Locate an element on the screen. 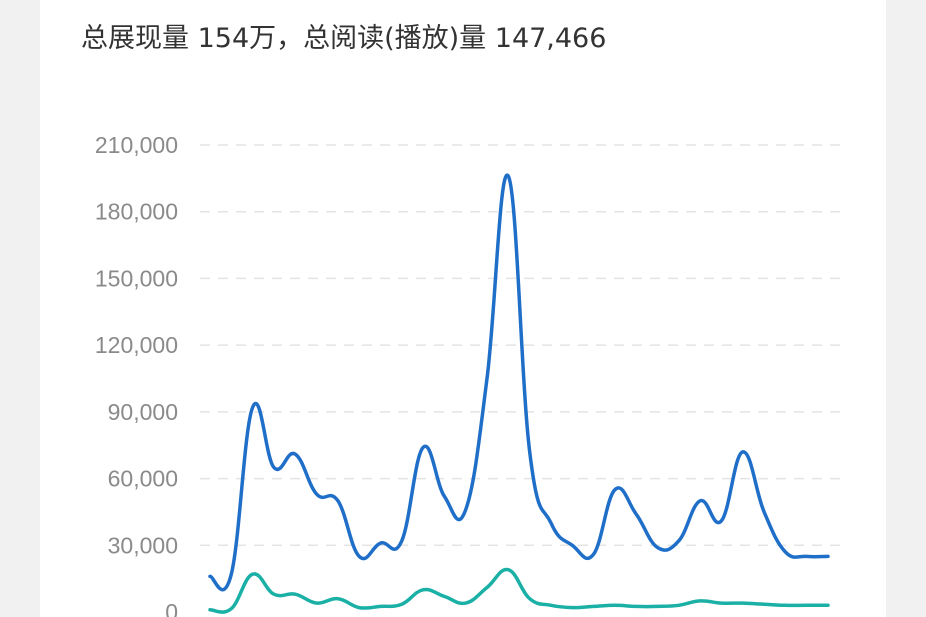  y-tick-label: 60,000 is located at coordinates (143, 479).